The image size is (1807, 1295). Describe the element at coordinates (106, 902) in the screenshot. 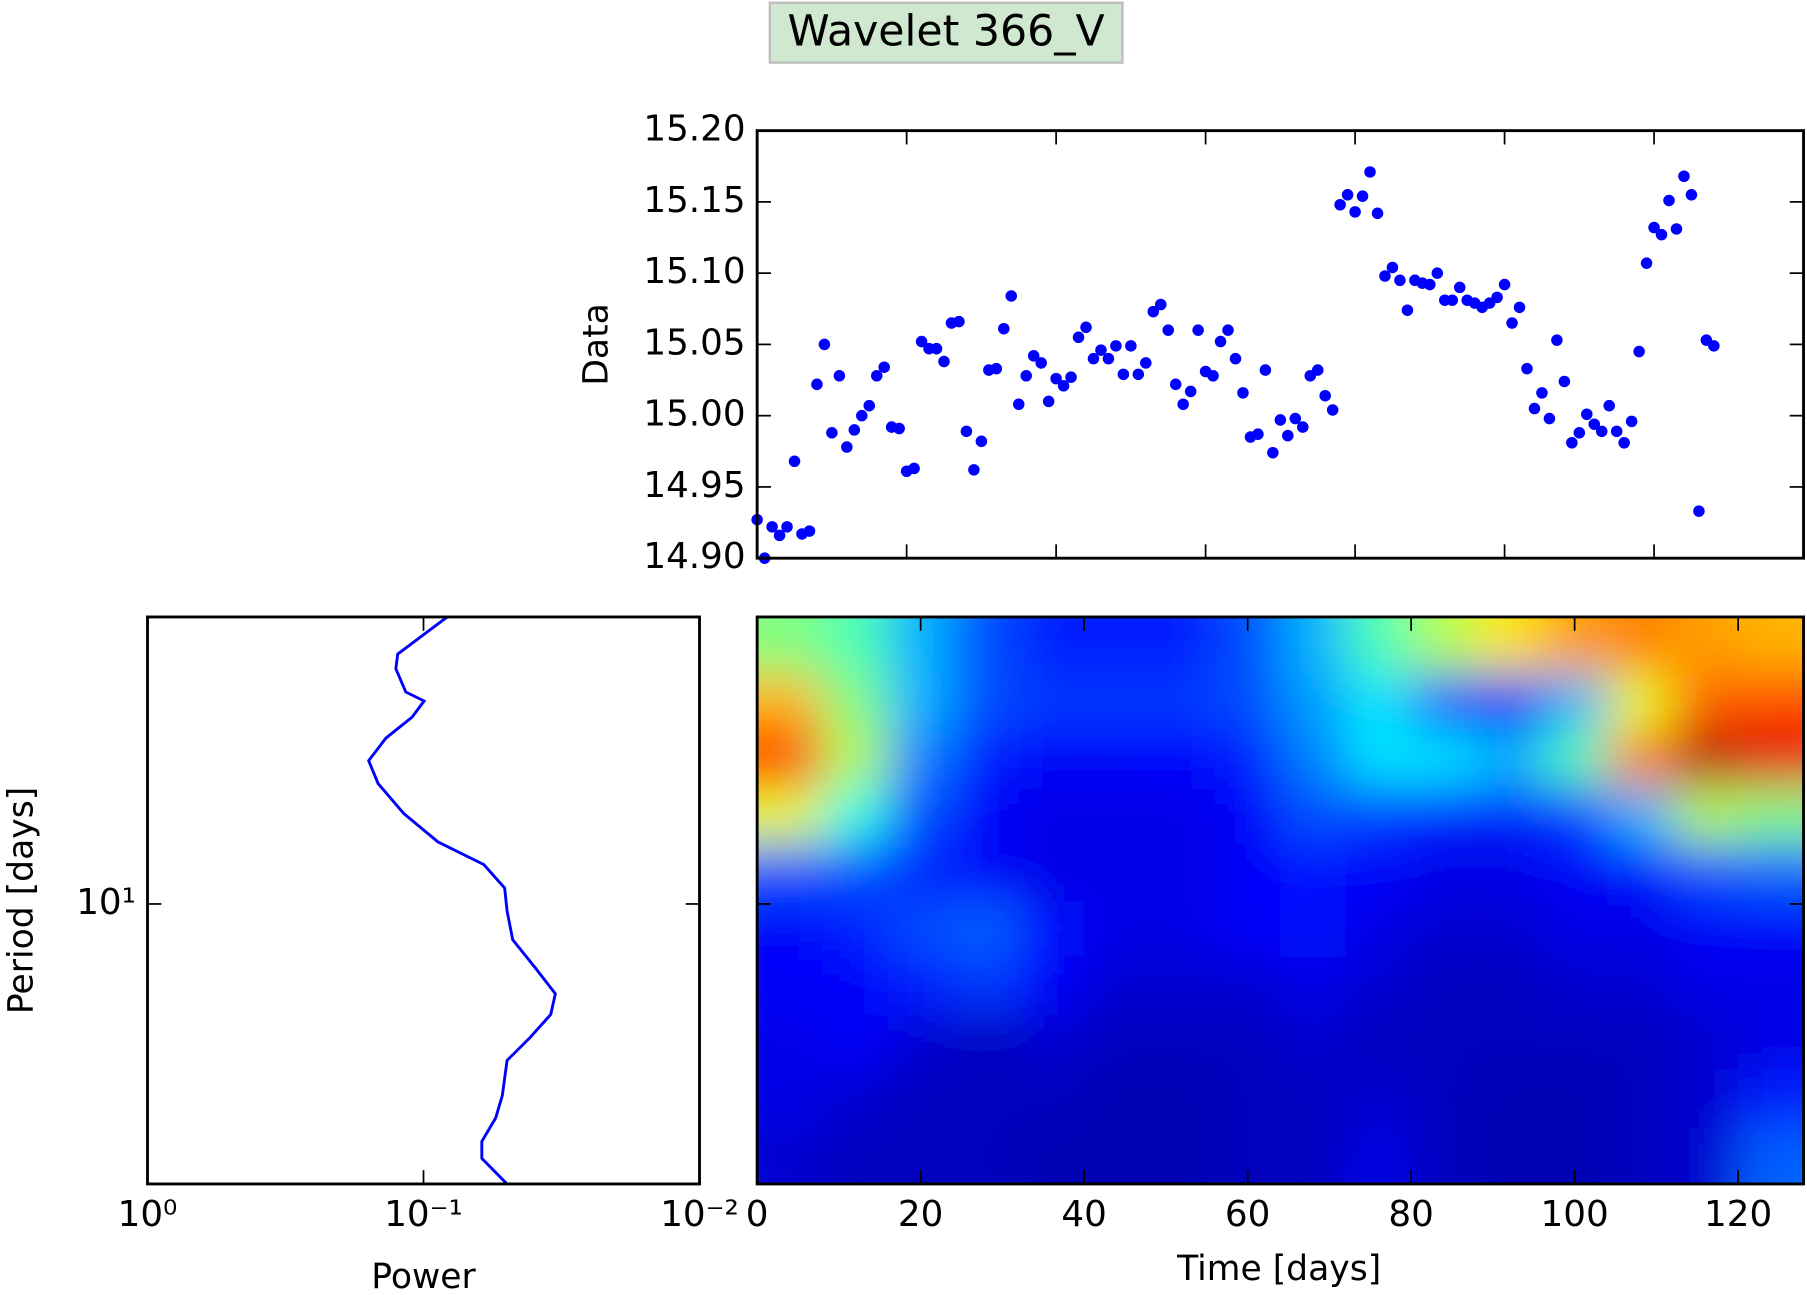

I see `y-tick-label: 10¹` at that location.